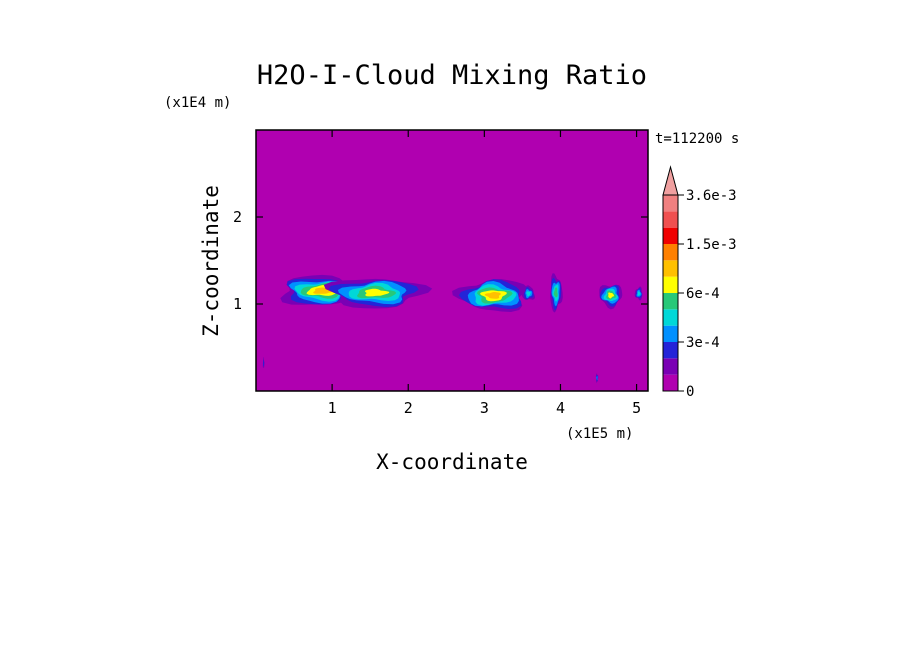  What do you see at coordinates (237, 217) in the screenshot?
I see `y-tick-label: 2` at bounding box center [237, 217].